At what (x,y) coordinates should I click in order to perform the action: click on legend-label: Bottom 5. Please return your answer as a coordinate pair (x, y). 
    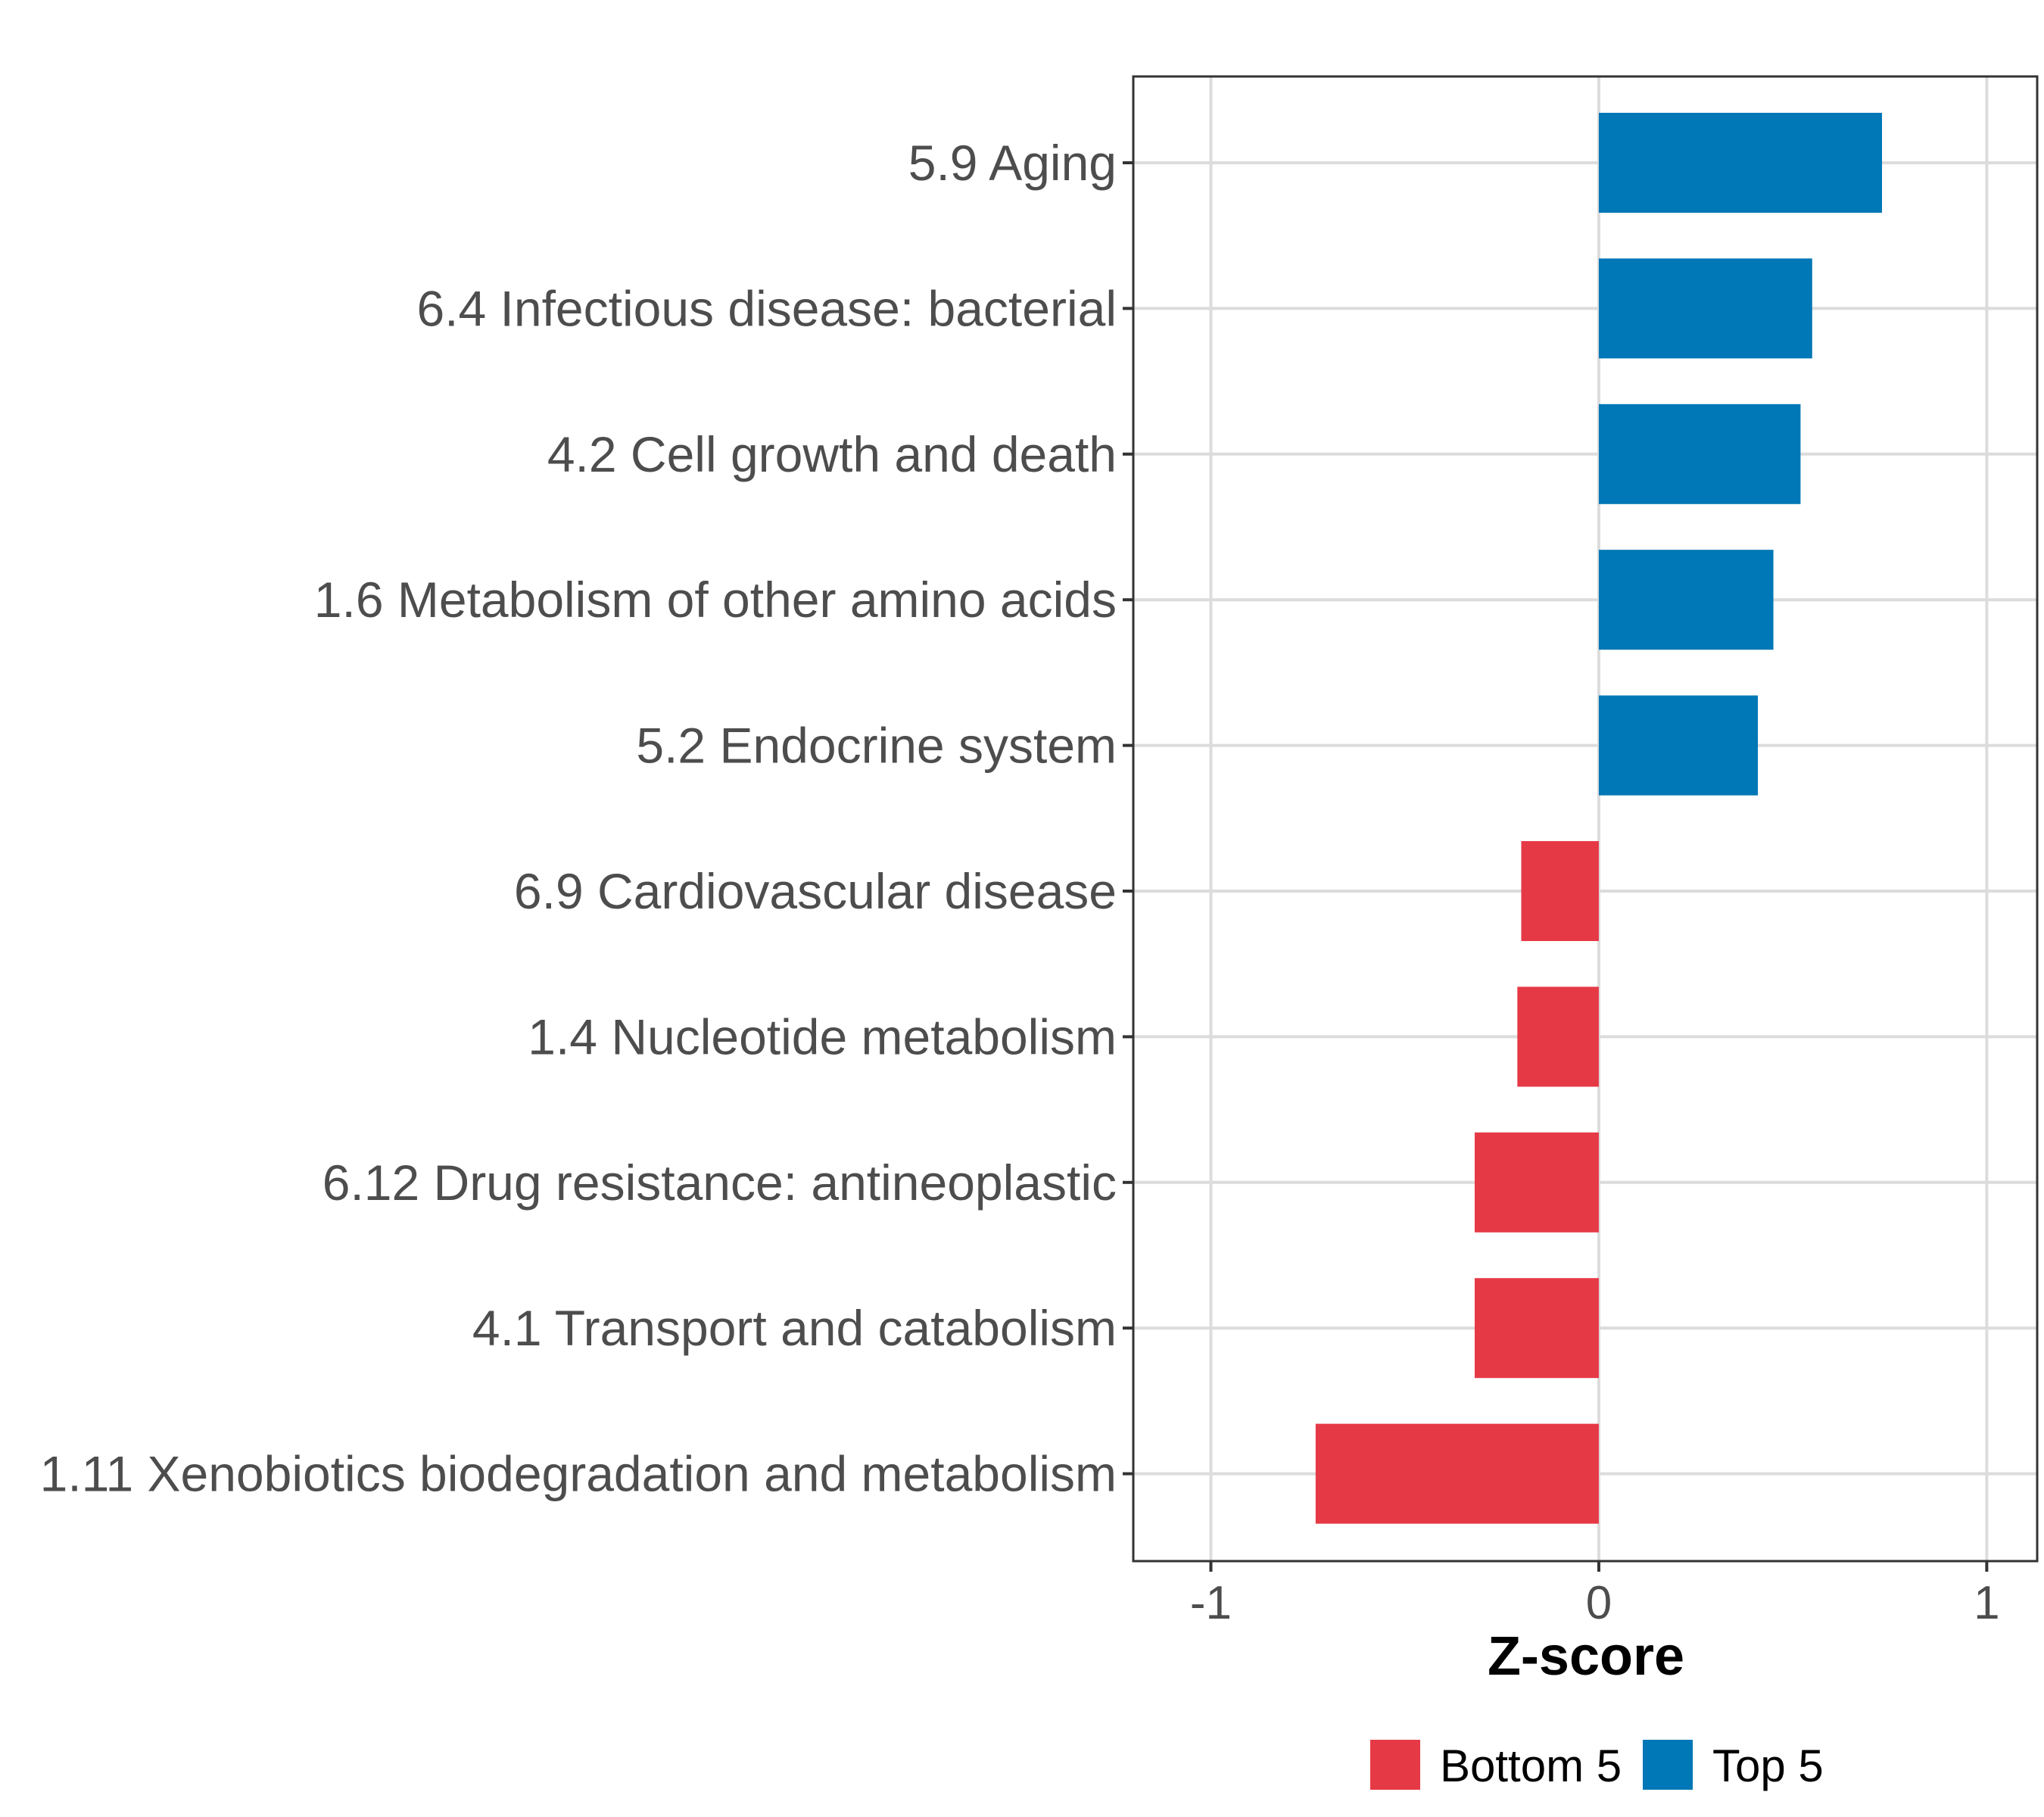
    Looking at the image, I should click on (1531, 1766).